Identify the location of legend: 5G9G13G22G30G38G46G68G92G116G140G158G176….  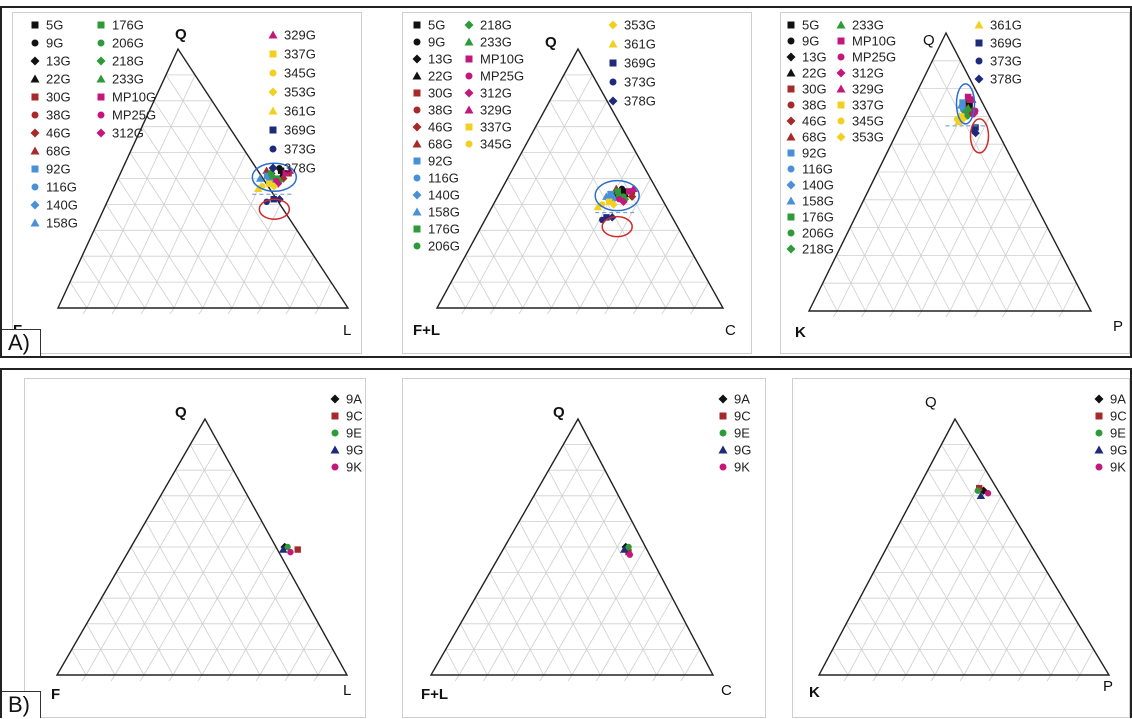
(904, 137).